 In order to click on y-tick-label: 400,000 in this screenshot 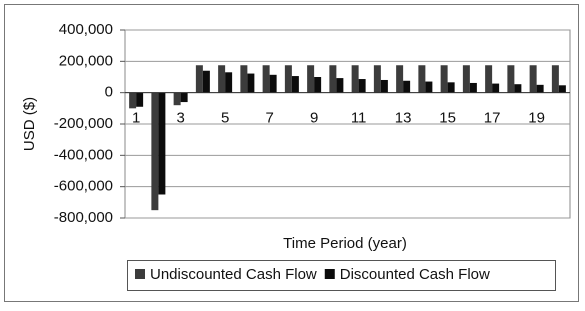, I will do `click(86, 29)`.